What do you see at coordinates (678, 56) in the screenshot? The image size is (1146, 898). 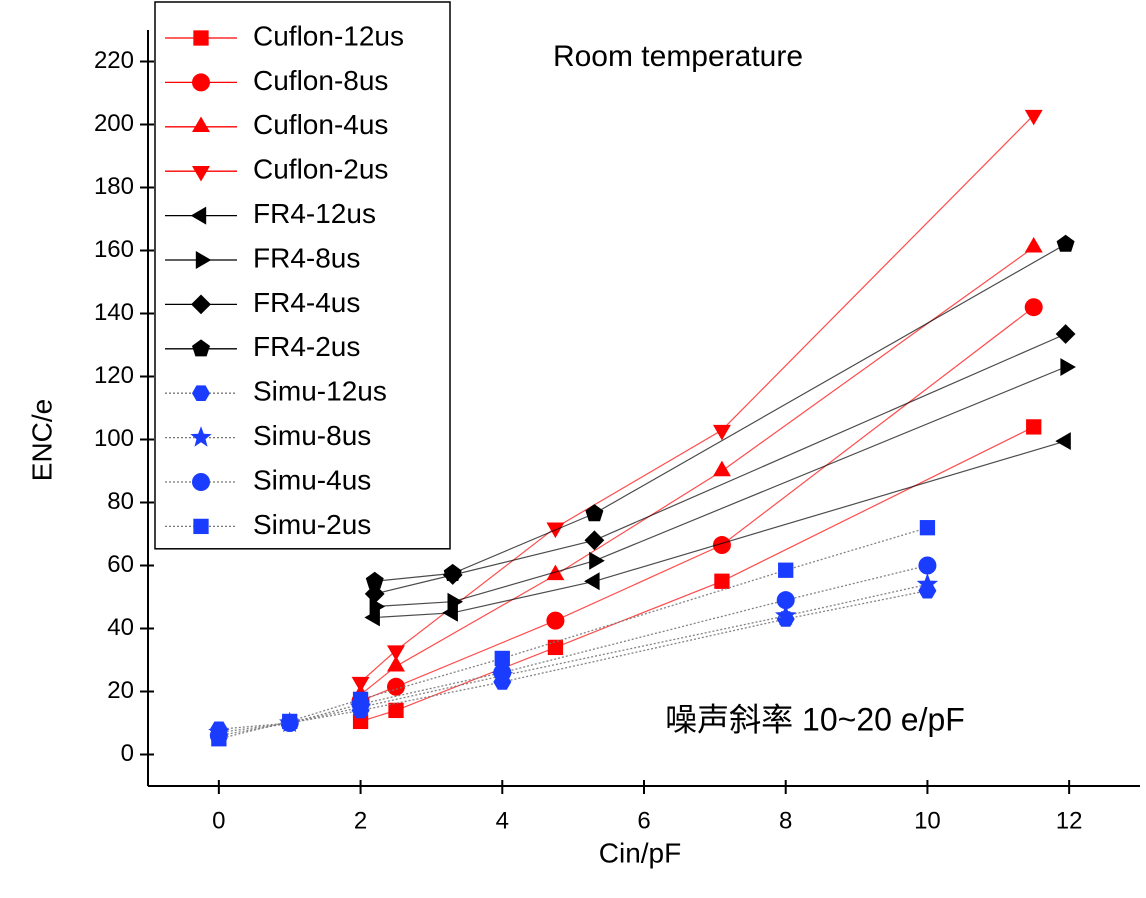 I see `annotation: Room temperature` at bounding box center [678, 56].